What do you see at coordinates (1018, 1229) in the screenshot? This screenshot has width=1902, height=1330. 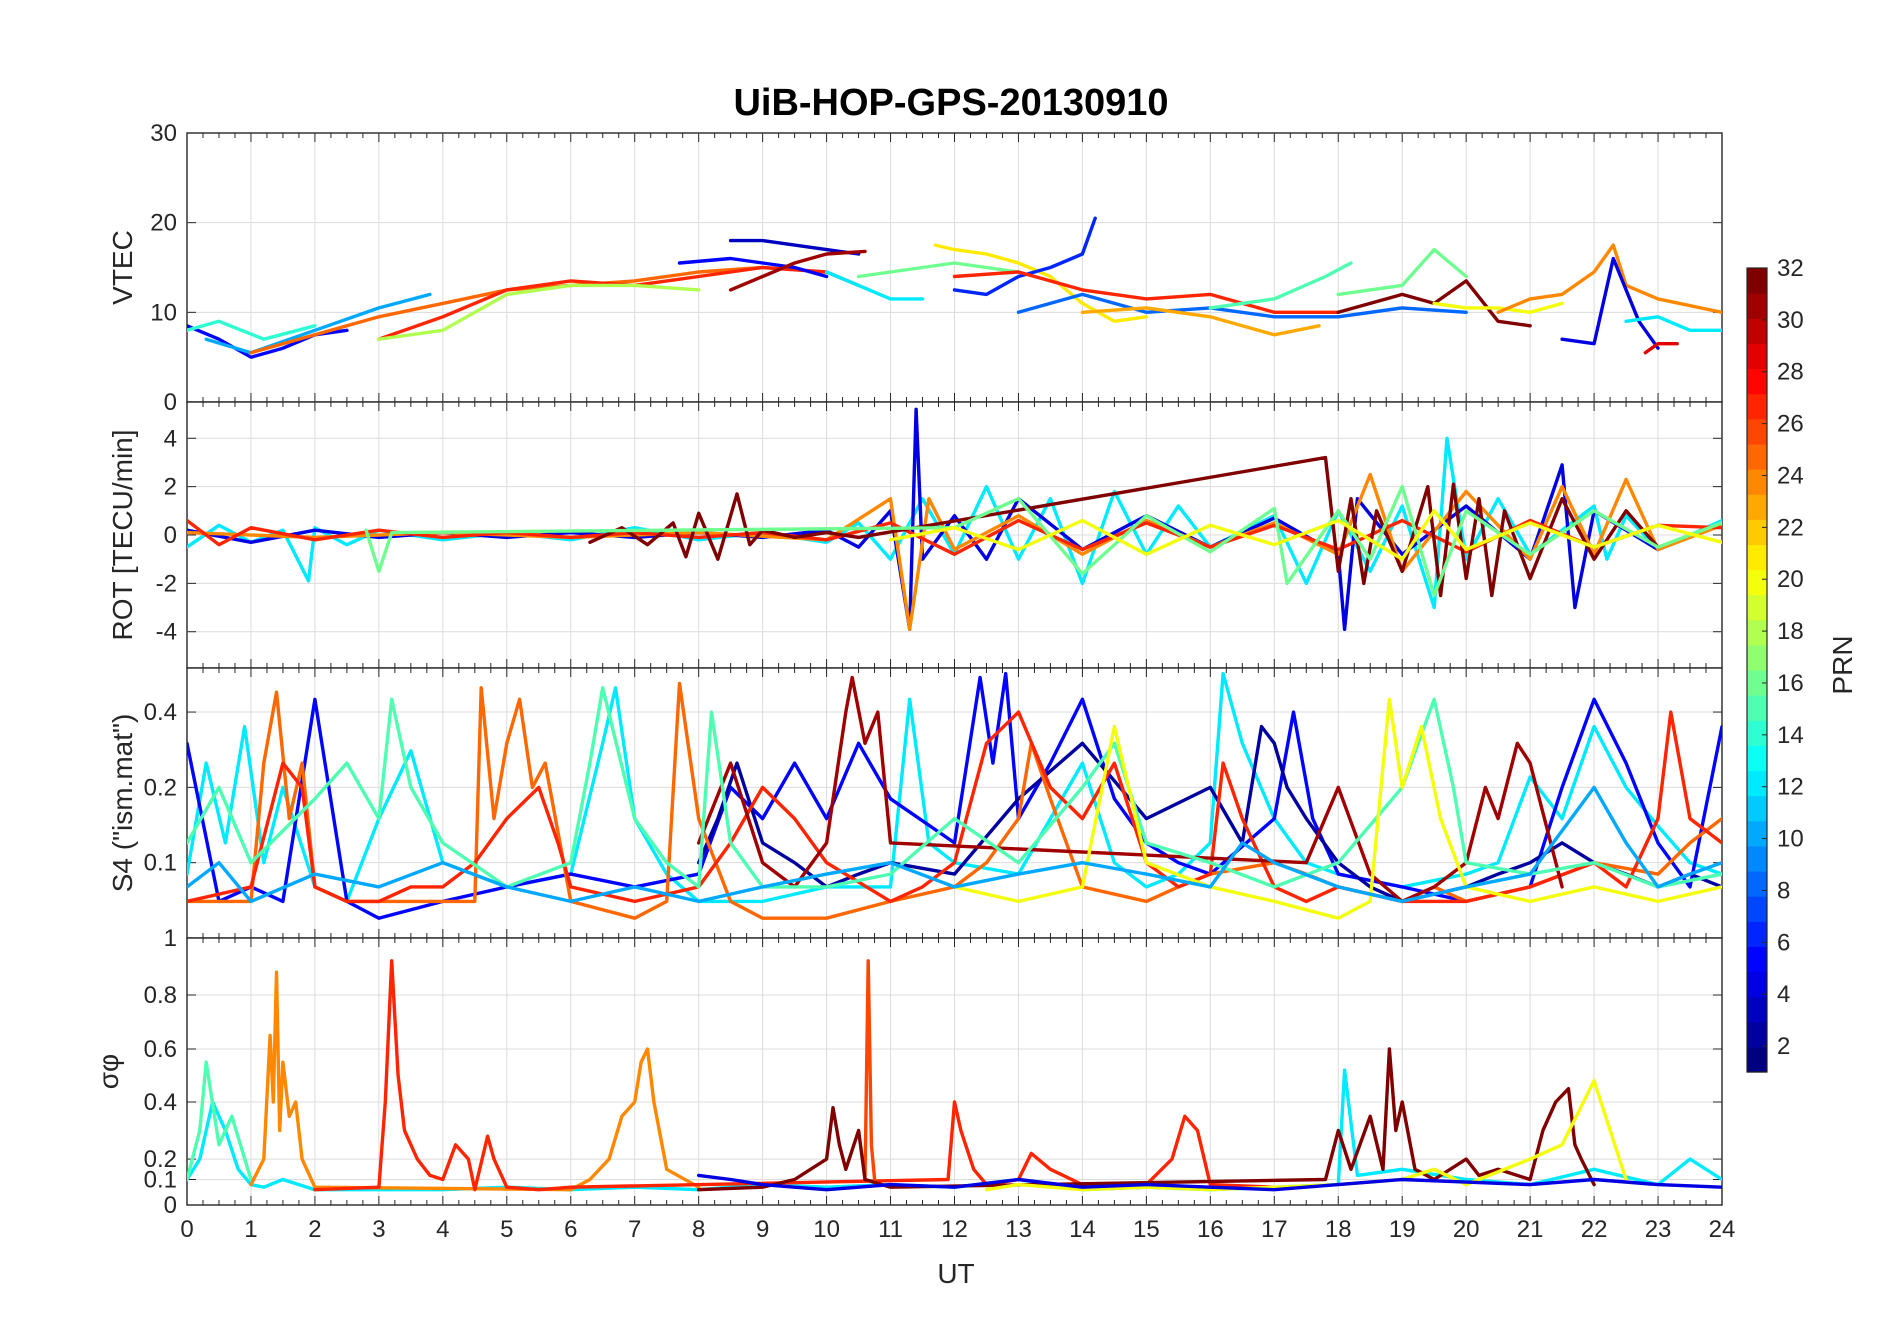 I see `xtick-label: 13` at bounding box center [1018, 1229].